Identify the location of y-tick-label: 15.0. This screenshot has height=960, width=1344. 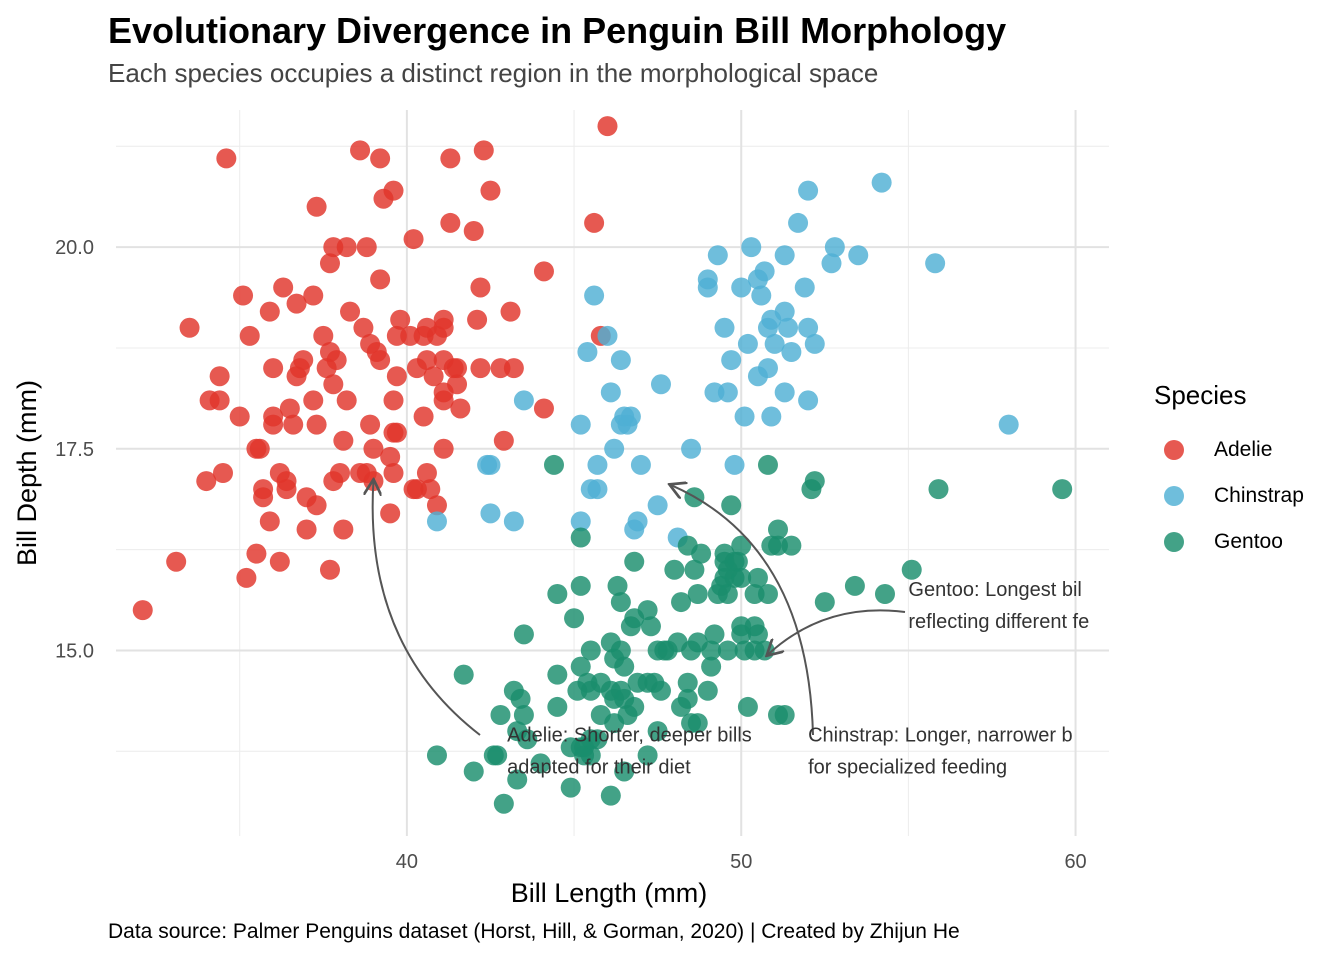
(74, 651).